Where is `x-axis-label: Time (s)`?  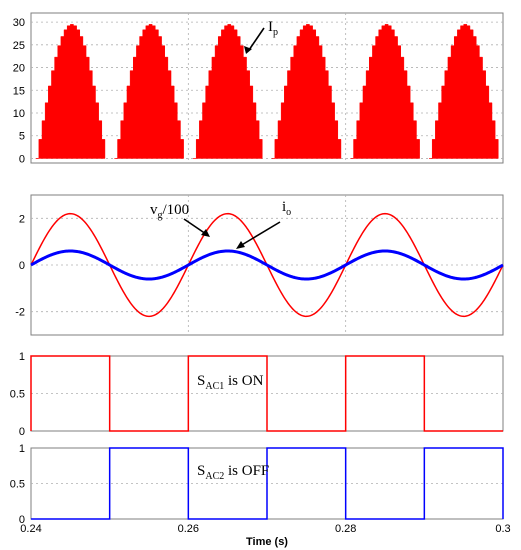
x-axis-label: Time (s) is located at coordinates (267, 542).